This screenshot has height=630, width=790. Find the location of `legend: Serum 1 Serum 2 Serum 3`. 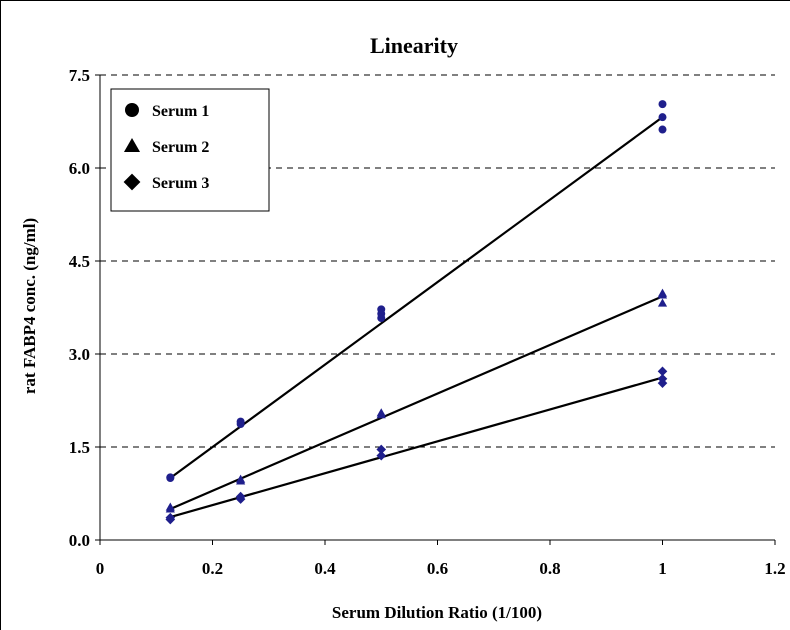

legend: Serum 1 Serum 2 Serum 3 is located at coordinates (190, 150).